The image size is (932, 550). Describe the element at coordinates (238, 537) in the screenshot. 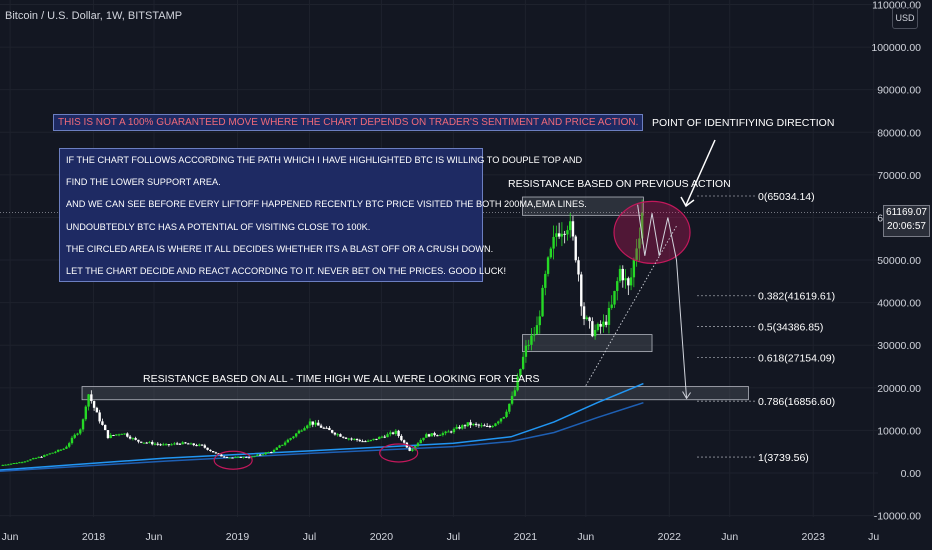

I see `x-tick-label: 2019` at that location.